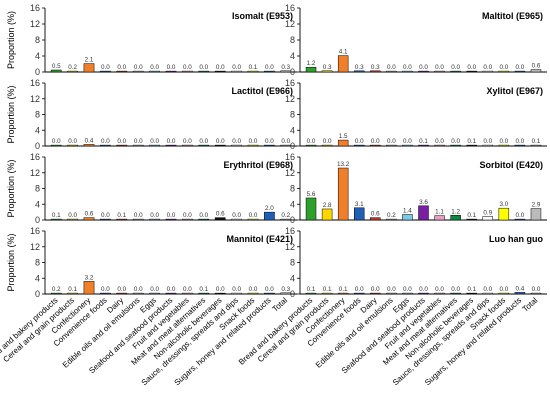  Describe the element at coordinates (37, 204) in the screenshot. I see `panel-5-ytick-label: 4` at that location.